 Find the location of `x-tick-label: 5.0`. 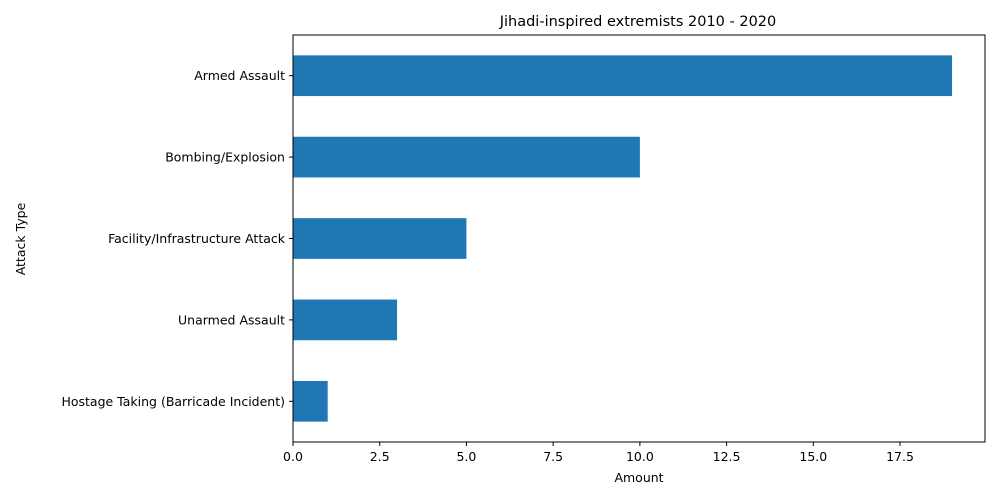

x-tick-label: 5.0 is located at coordinates (466, 456).